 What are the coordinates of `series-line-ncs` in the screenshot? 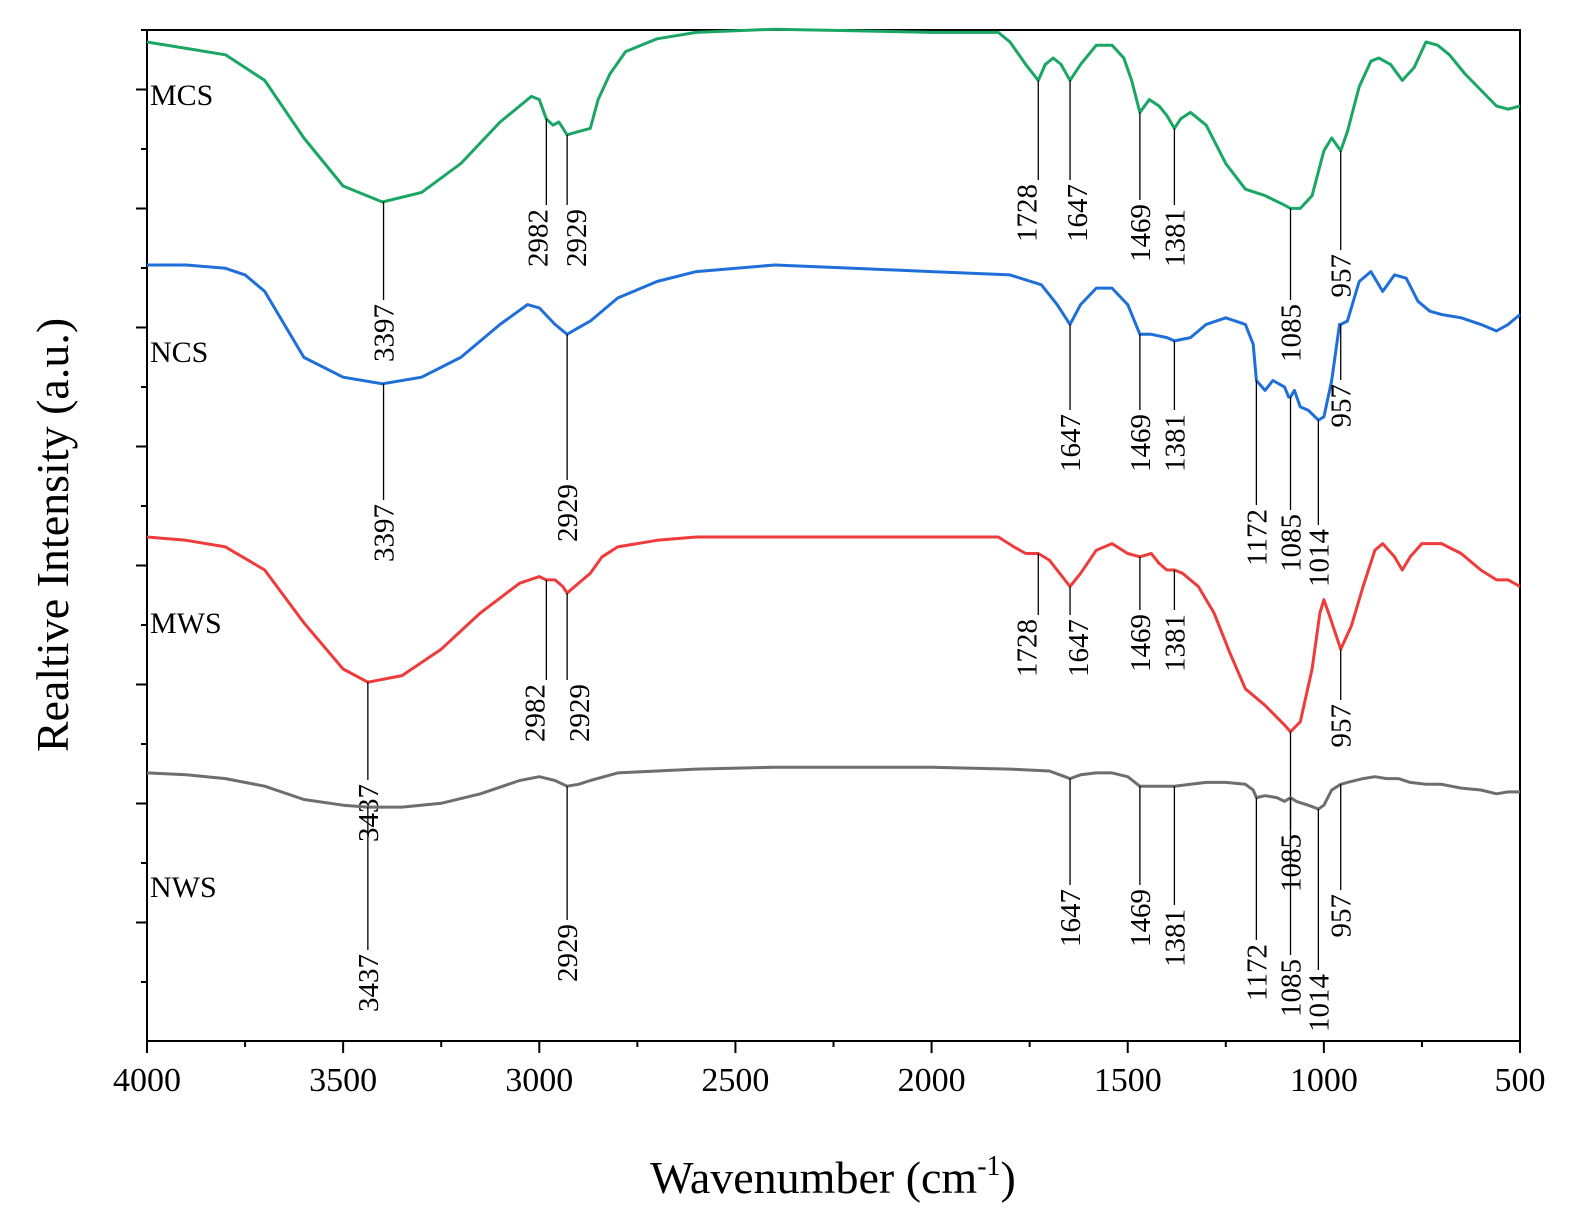 It's located at (834, 342).